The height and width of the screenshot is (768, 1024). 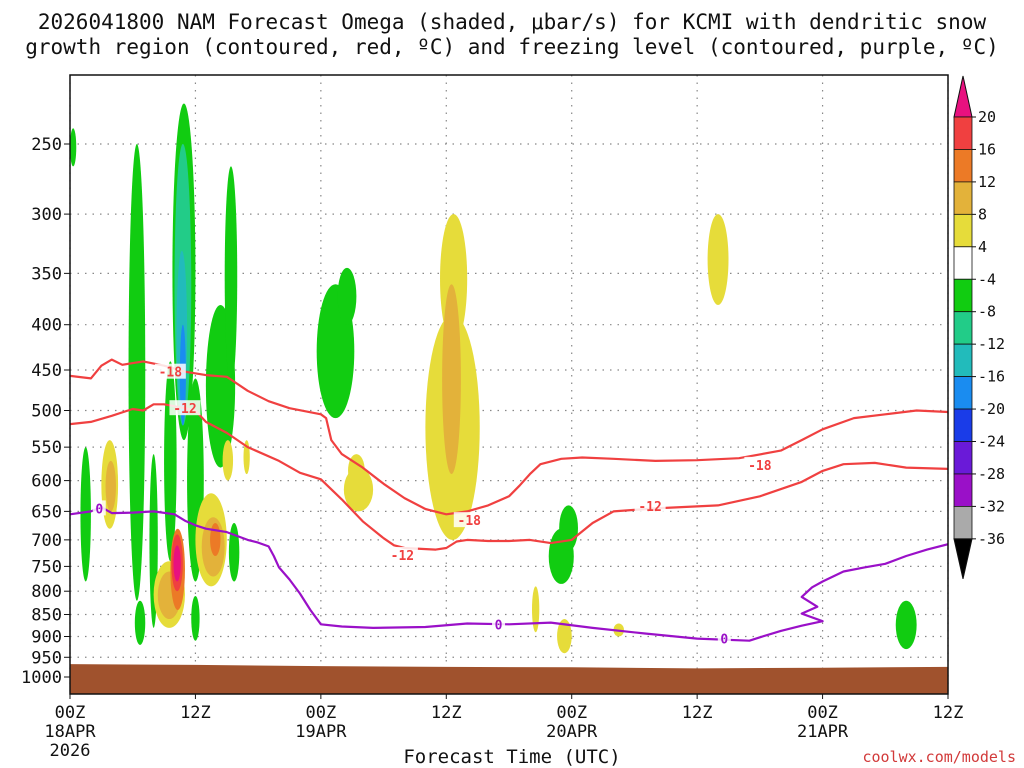 I want to click on x-tick-date: 19APR, so click(x=321, y=732).